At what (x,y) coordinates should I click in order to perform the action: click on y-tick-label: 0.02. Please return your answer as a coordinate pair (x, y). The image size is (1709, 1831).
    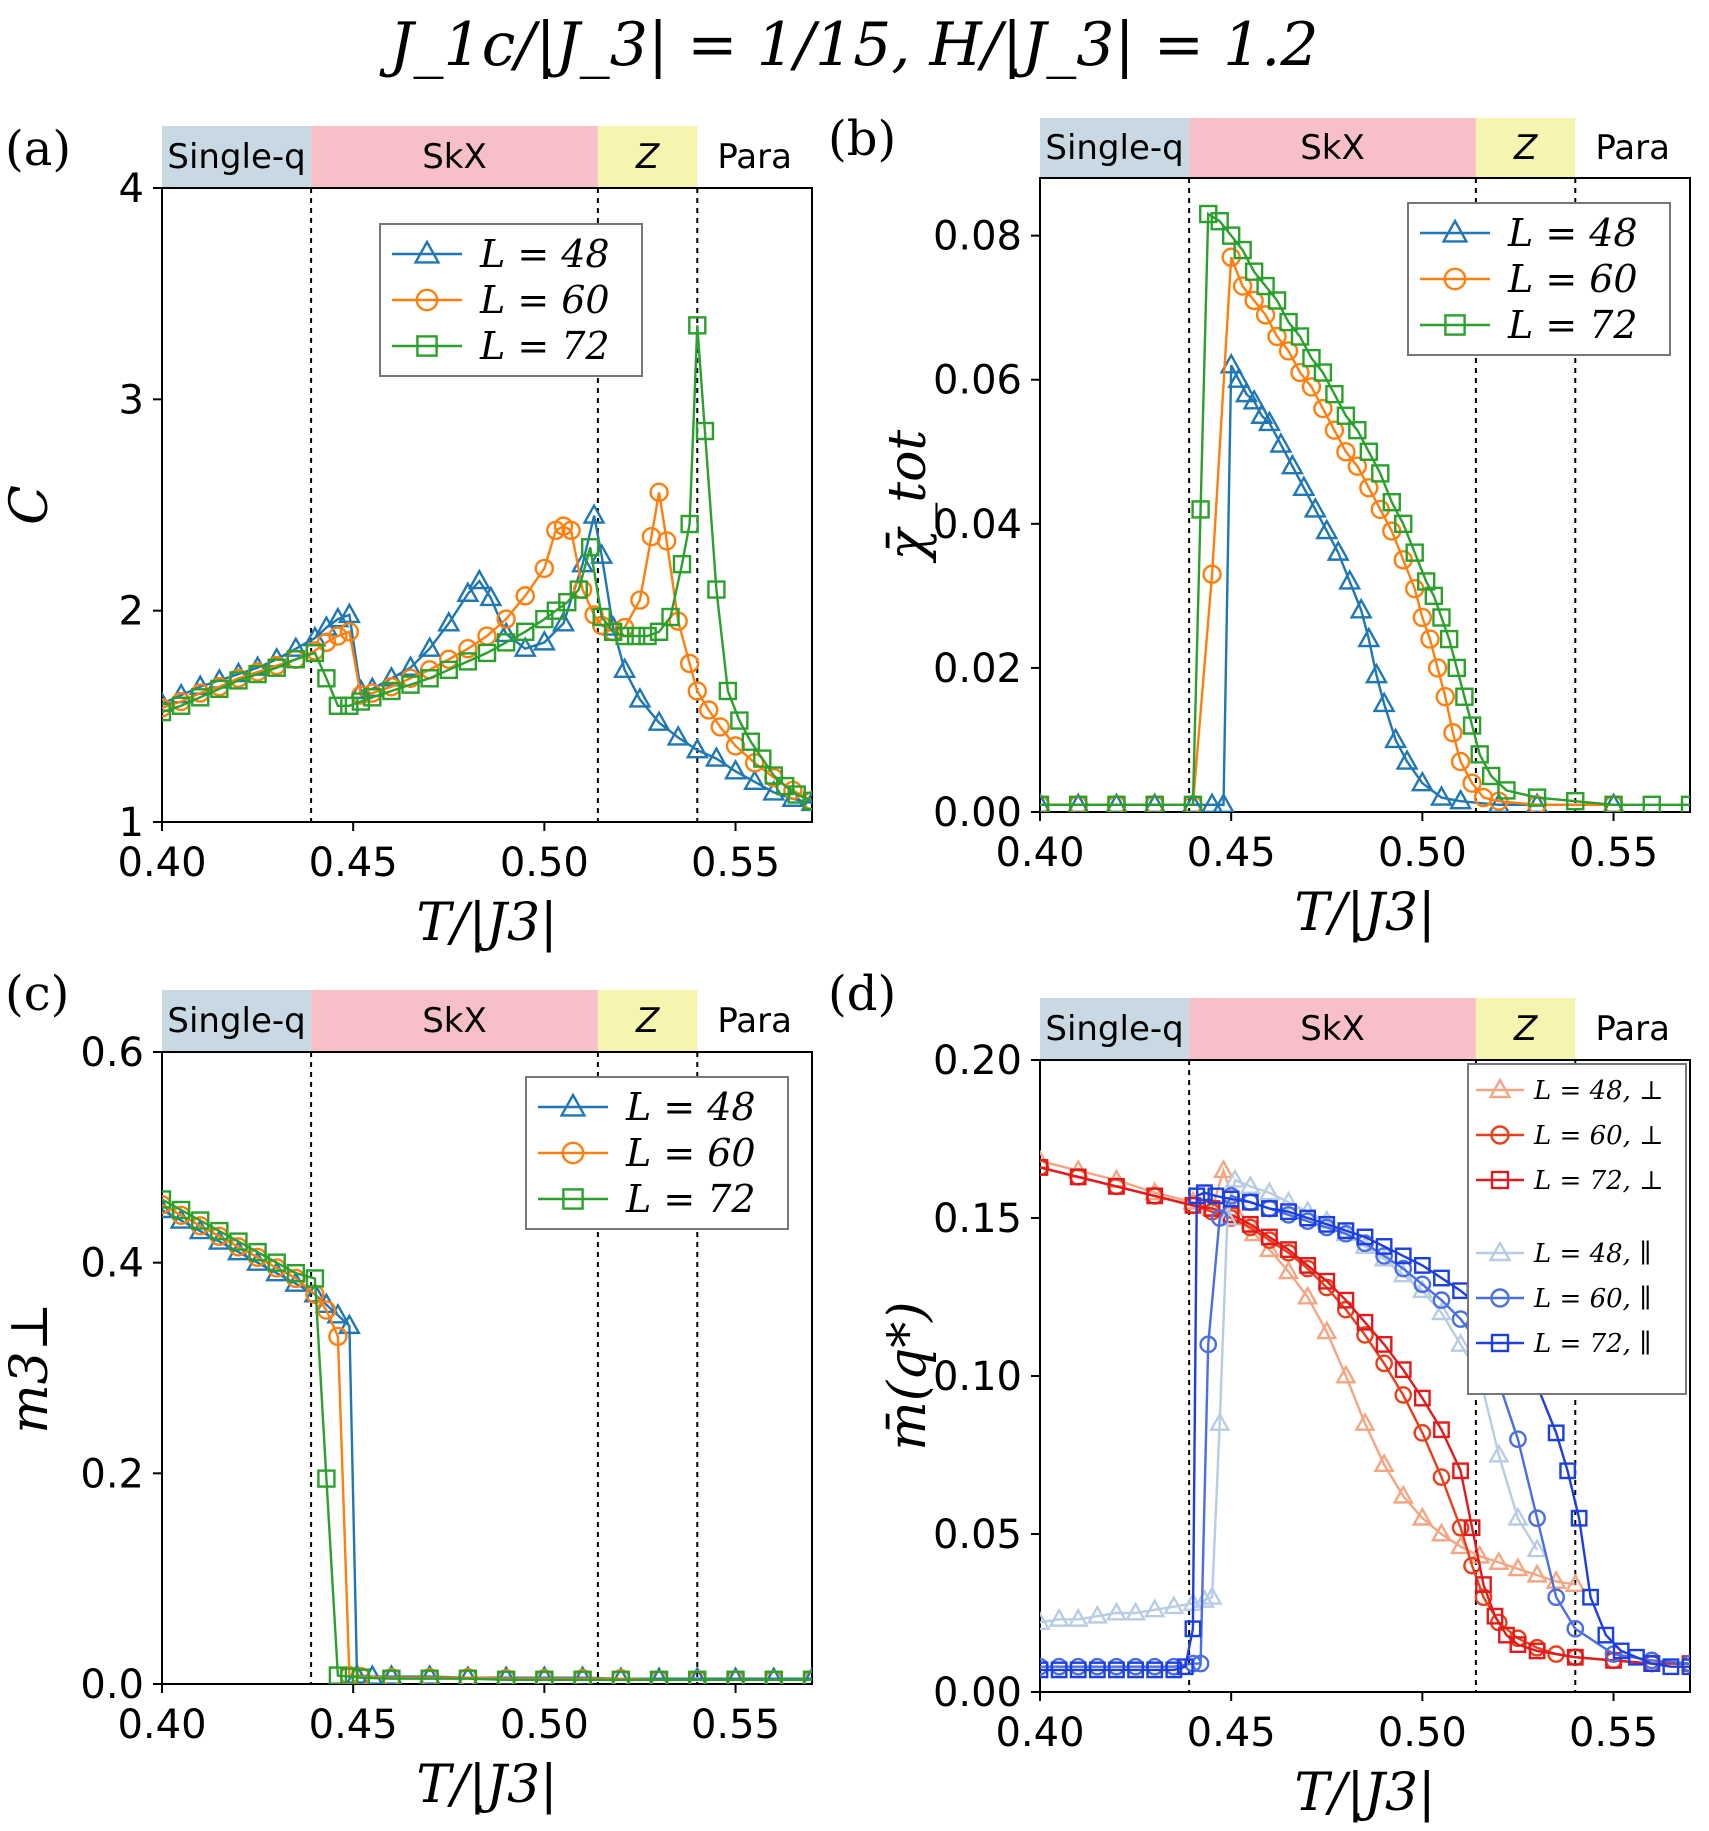
    Looking at the image, I should click on (977, 669).